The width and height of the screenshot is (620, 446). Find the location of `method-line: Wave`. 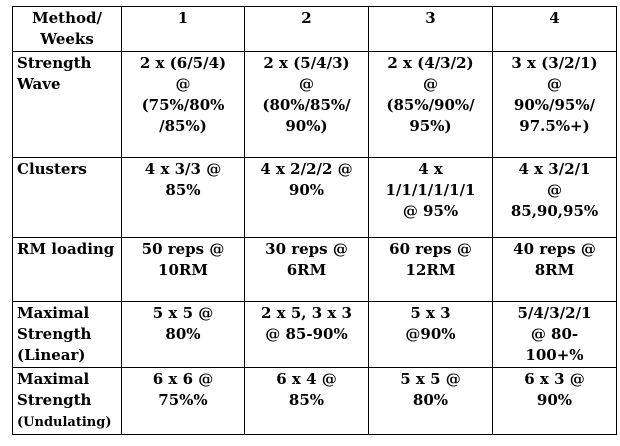

method-line: Wave is located at coordinates (39, 84).